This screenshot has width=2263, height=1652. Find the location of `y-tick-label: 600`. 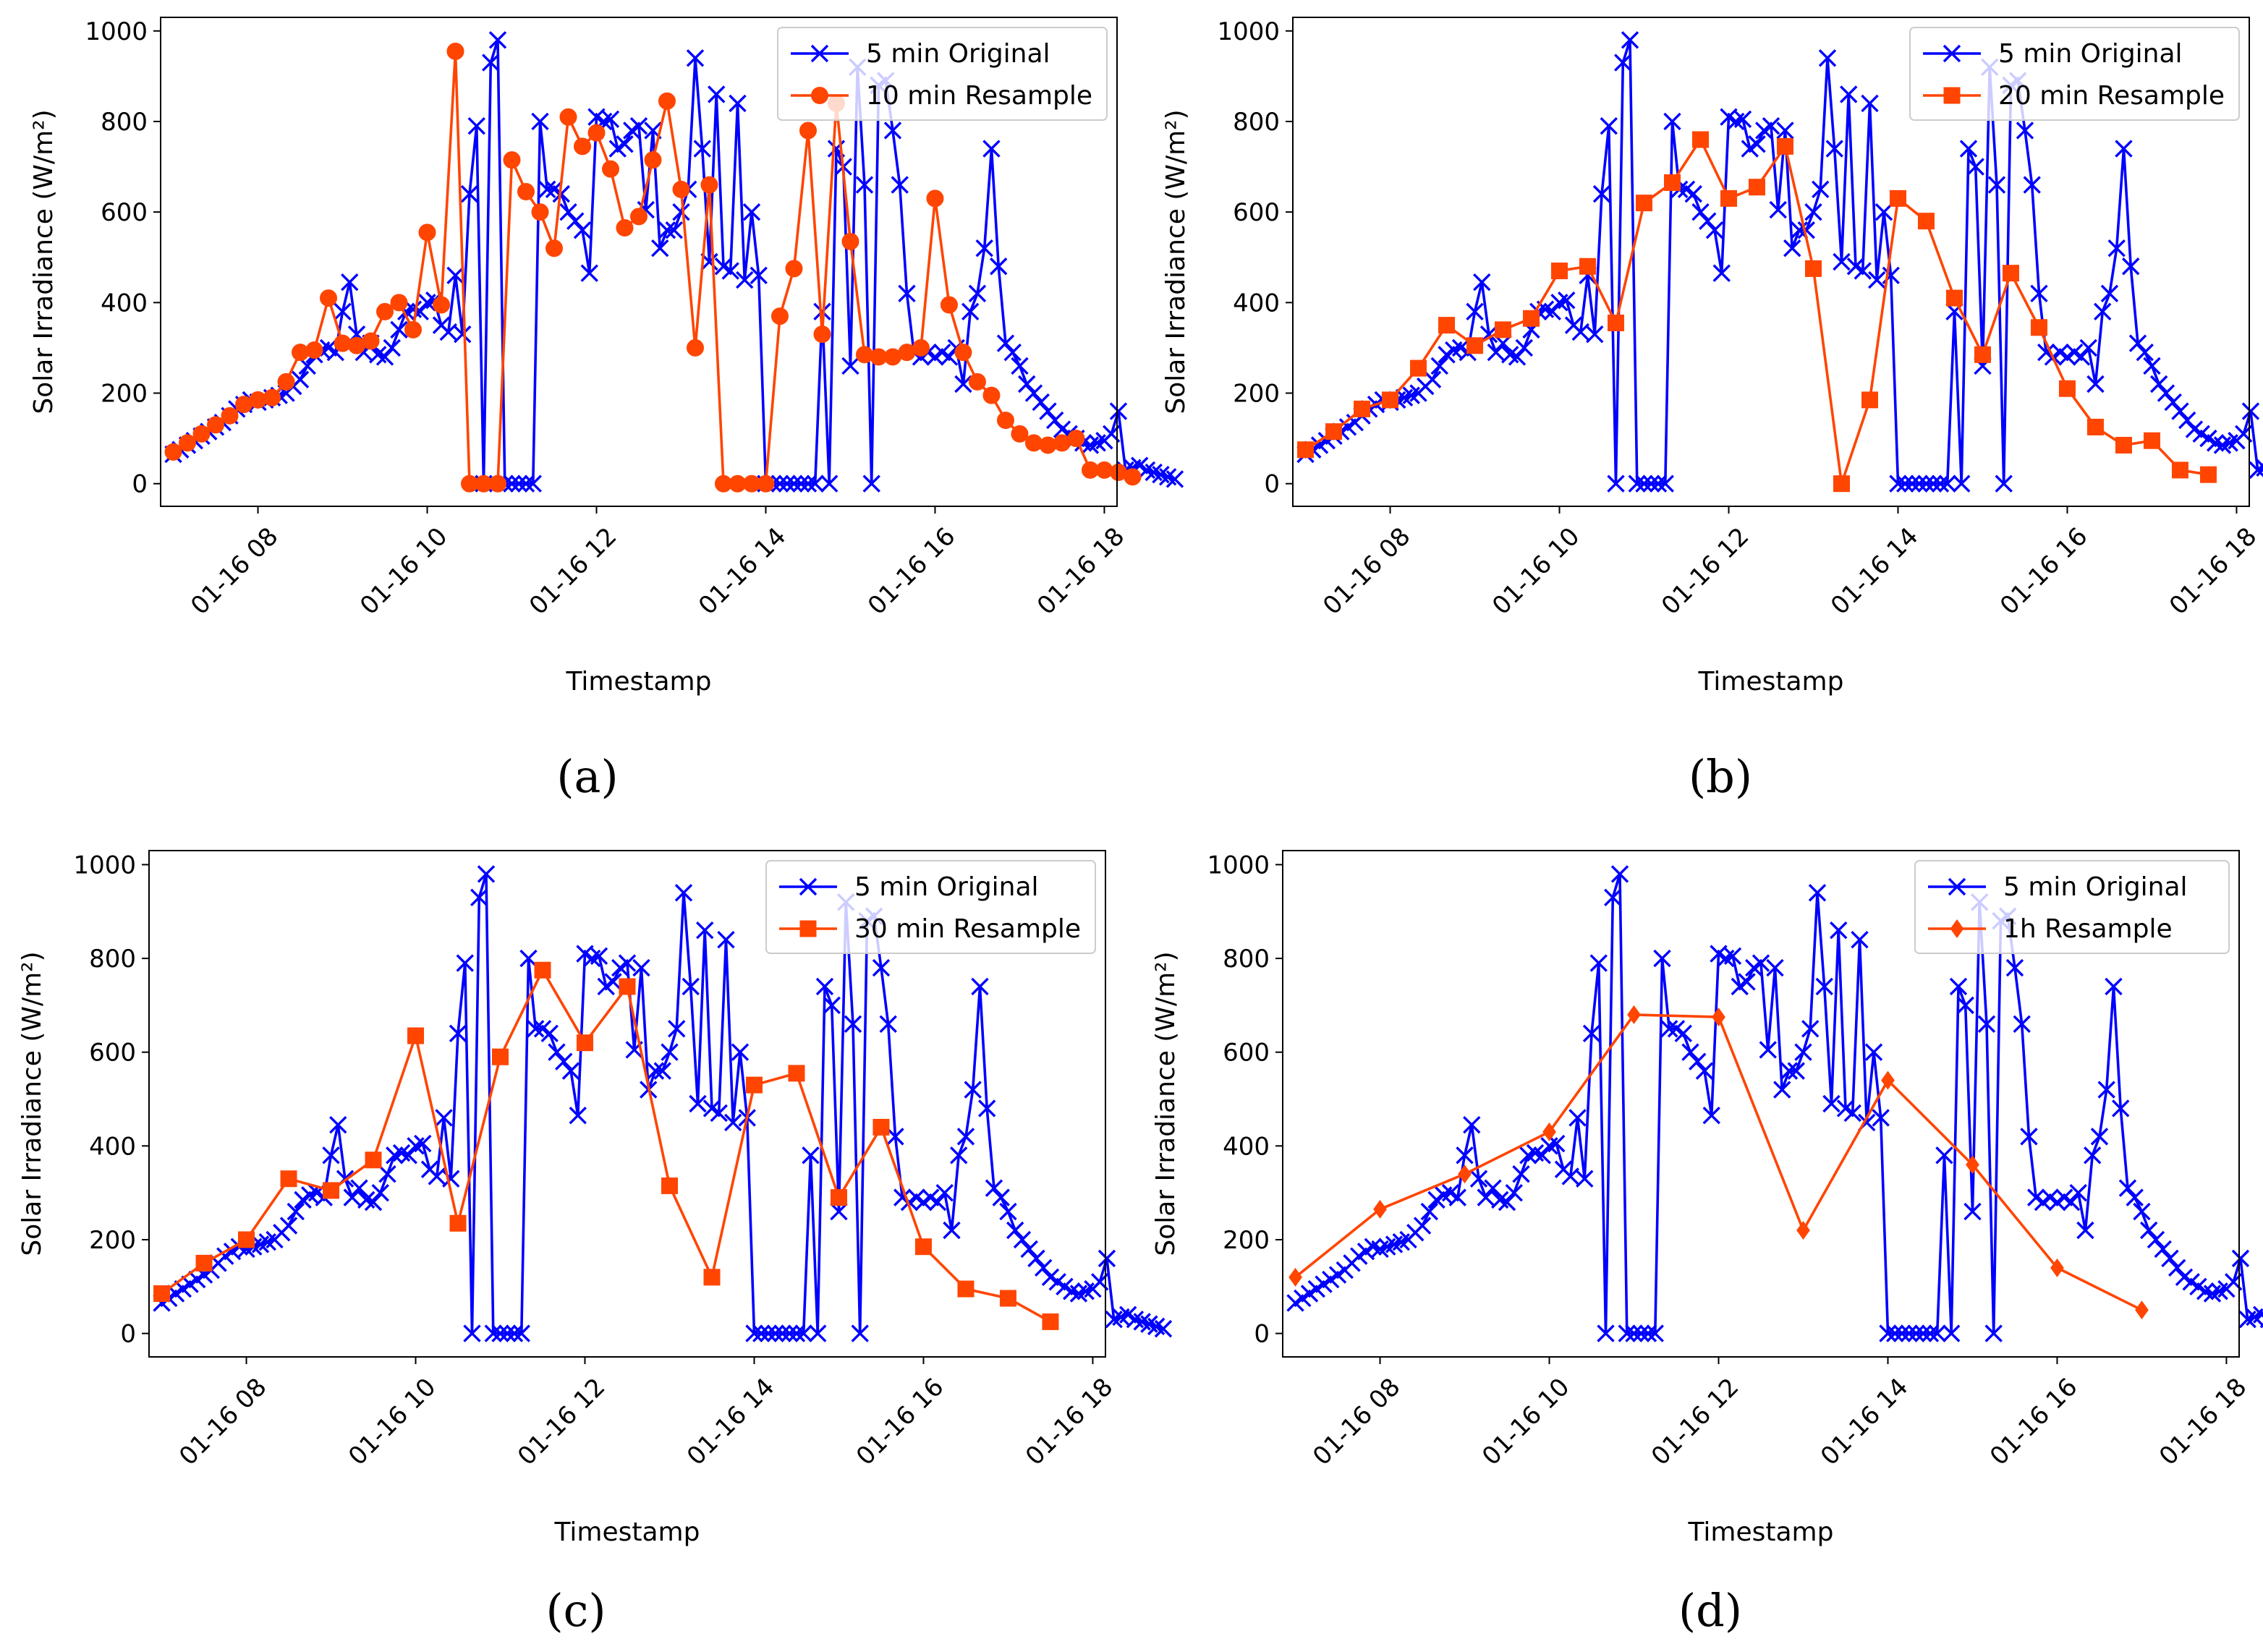

y-tick-label: 600 is located at coordinates (1256, 212).